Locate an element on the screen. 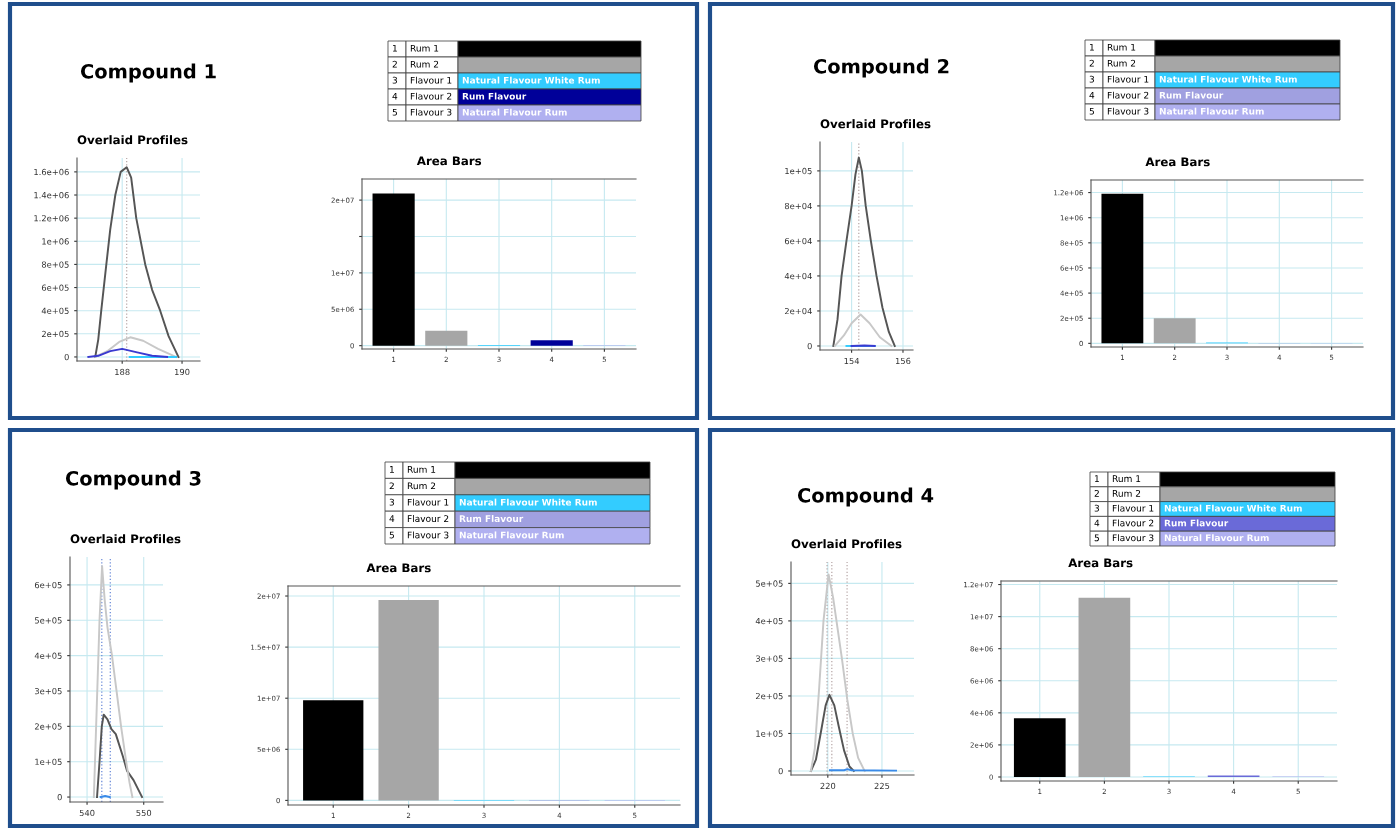 Image resolution: width=1397 pixels, height=830 pixels. chart-title: Compound 2 is located at coordinates (881, 68).